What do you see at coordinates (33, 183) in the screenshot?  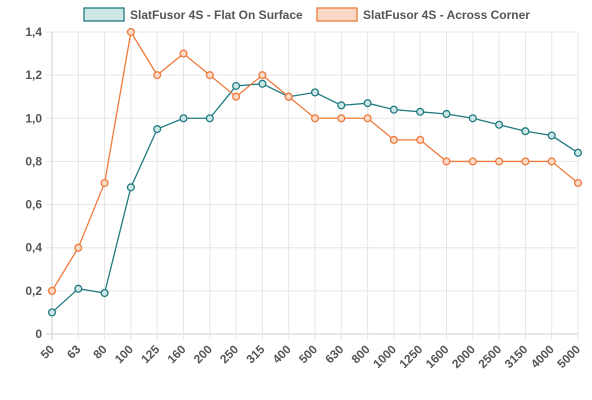 I see `y-axis-ticks: 0 0,2 0,4 0,6 0,8 1,0 1,2 1,4` at bounding box center [33, 183].